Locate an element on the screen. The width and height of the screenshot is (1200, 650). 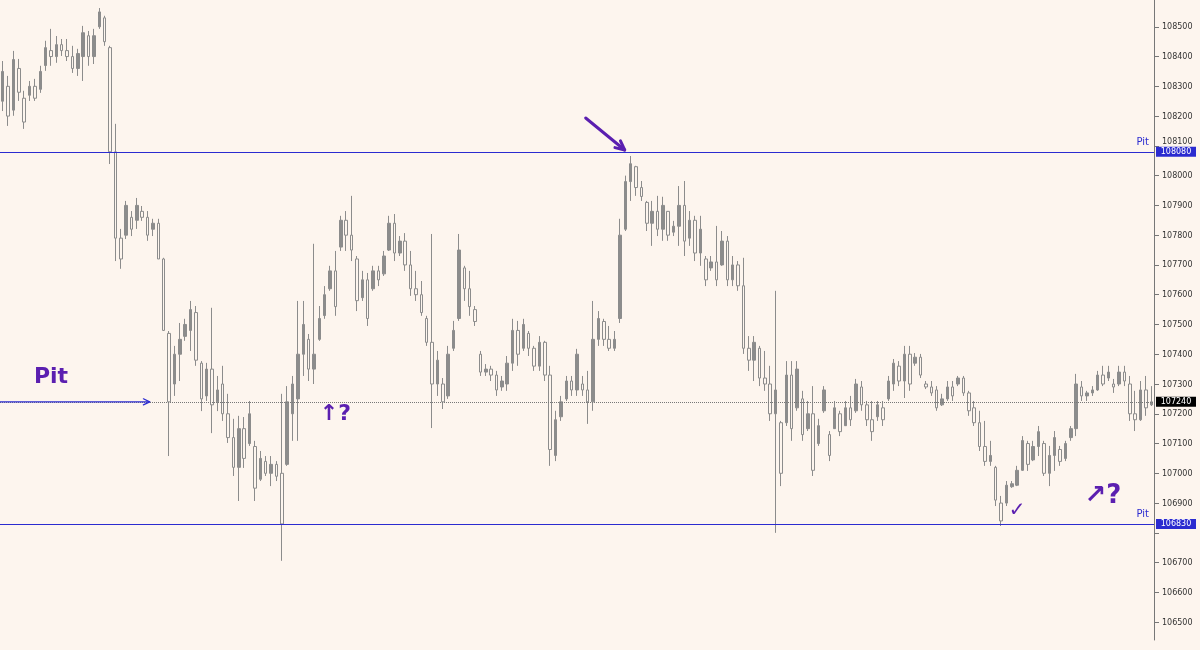
annotation: Pit is located at coordinates (51, 375).